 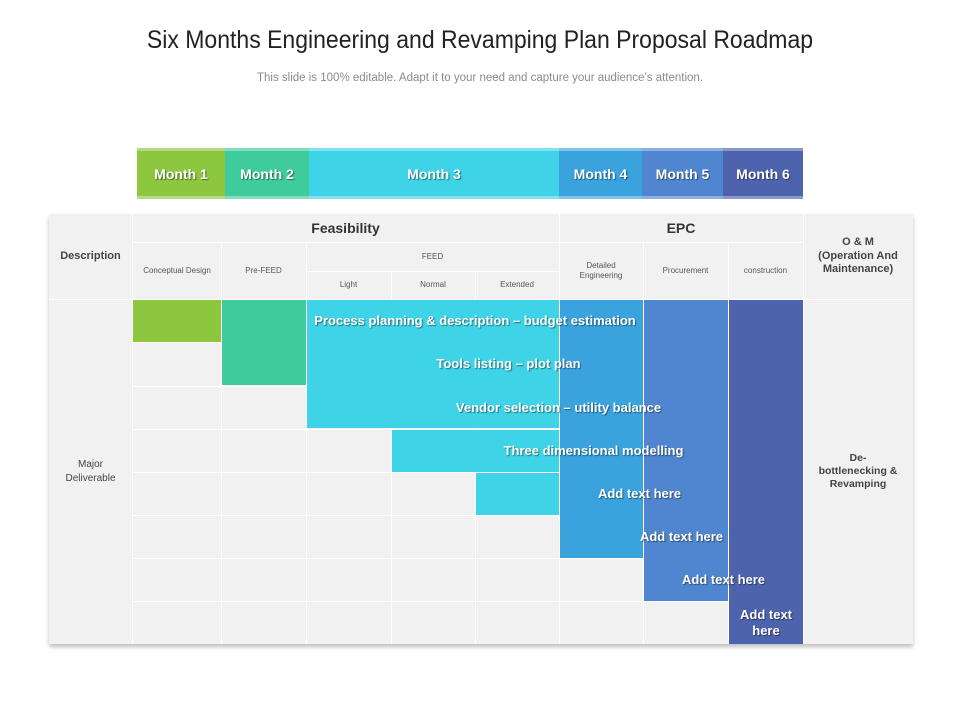 What do you see at coordinates (858, 255) in the screenshot?
I see `om-header: O & M (Operation And Maintenance)` at bounding box center [858, 255].